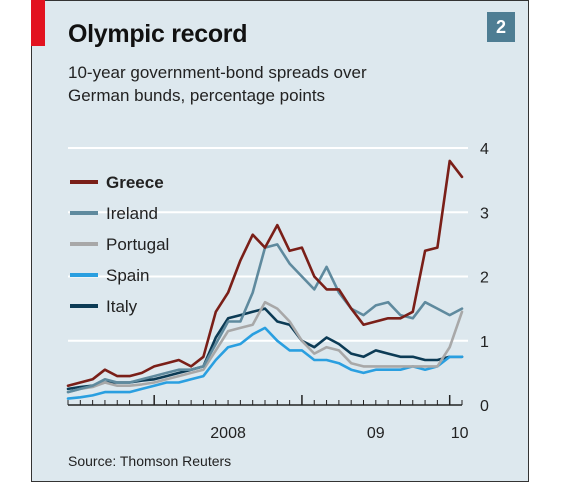 Image resolution: width=561 pixels, height=484 pixels. Describe the element at coordinates (484, 149) in the screenshot. I see `y-tick-label: 4` at that location.